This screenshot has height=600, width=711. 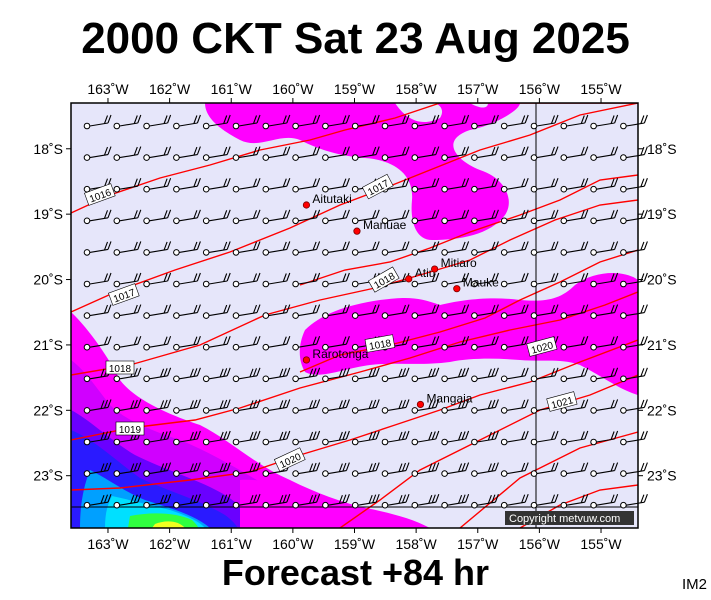 What do you see at coordinates (468, 334) in the screenshot?
I see `rain-area-central` at bounding box center [468, 334].